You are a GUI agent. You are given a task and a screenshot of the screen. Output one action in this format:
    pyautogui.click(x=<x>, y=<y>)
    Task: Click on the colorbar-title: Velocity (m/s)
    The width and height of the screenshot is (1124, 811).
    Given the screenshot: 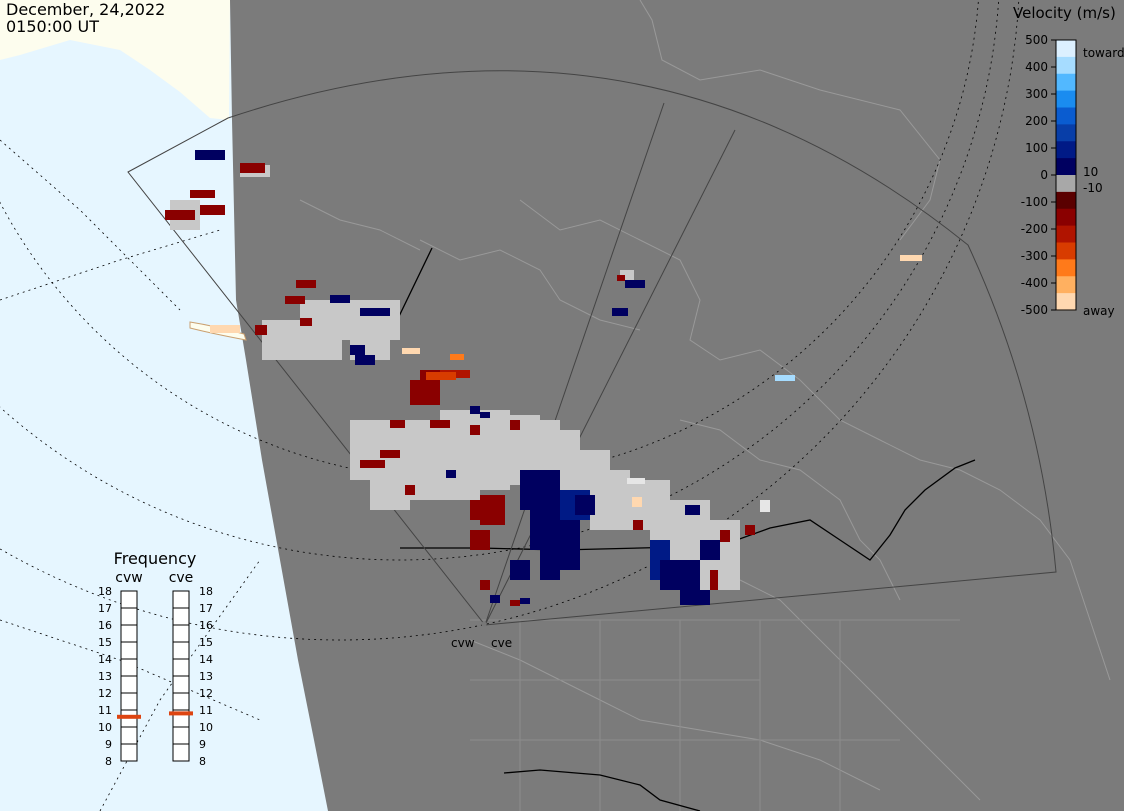 What is the action you would take?
    pyautogui.click(x=1064, y=13)
    